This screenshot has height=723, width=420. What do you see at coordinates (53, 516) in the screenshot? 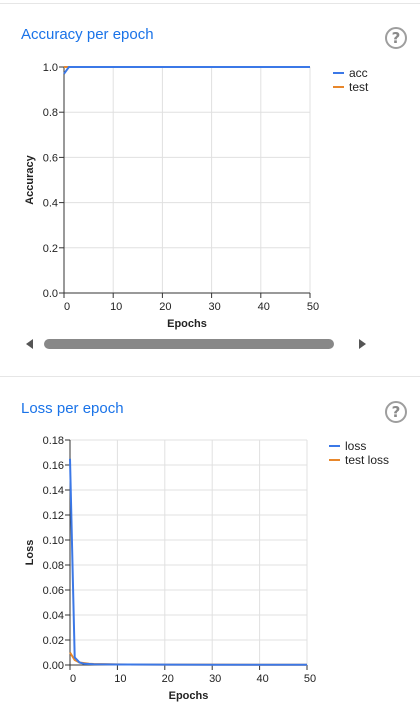
I see `y-tick-label: 0.12` at bounding box center [53, 516].